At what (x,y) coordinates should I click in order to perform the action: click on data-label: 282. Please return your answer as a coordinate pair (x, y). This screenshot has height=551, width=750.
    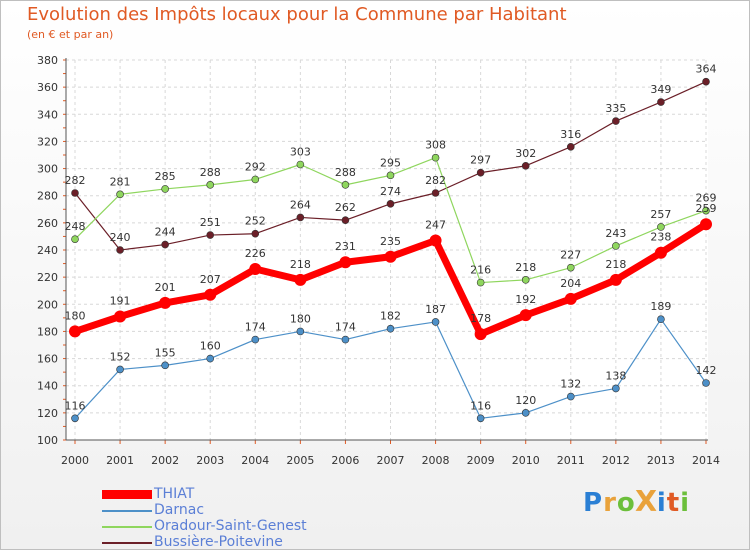
    Looking at the image, I should click on (75, 180).